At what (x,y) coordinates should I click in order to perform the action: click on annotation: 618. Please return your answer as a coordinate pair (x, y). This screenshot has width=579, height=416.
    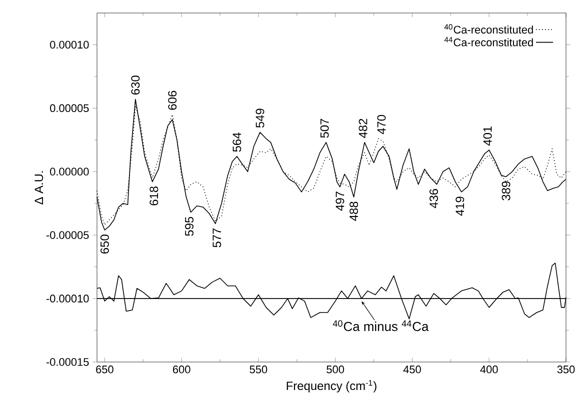
    Looking at the image, I should click on (154, 196).